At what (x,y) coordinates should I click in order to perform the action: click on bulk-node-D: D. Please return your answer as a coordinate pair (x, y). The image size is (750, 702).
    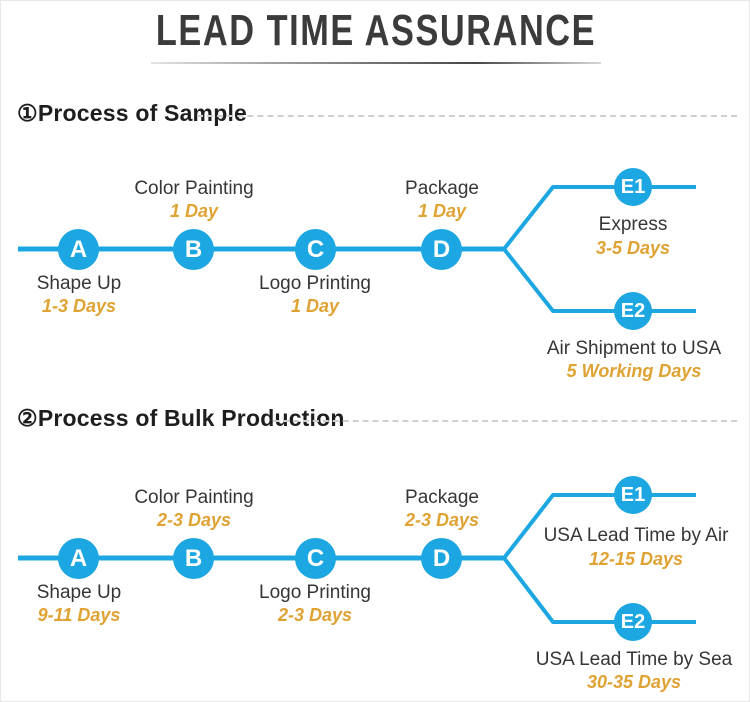
    Looking at the image, I should click on (441, 558).